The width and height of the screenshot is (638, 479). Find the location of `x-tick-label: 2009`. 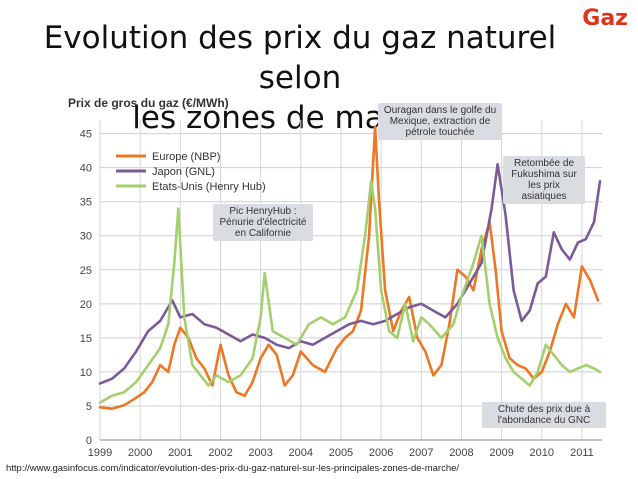

x-tick-label: 2009 is located at coordinates (501, 453).